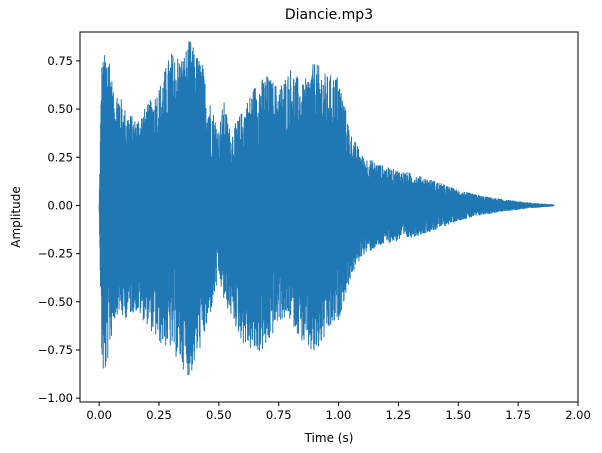  Describe the element at coordinates (99, 415) in the screenshot. I see `x-tick-label: 0.00` at that location.